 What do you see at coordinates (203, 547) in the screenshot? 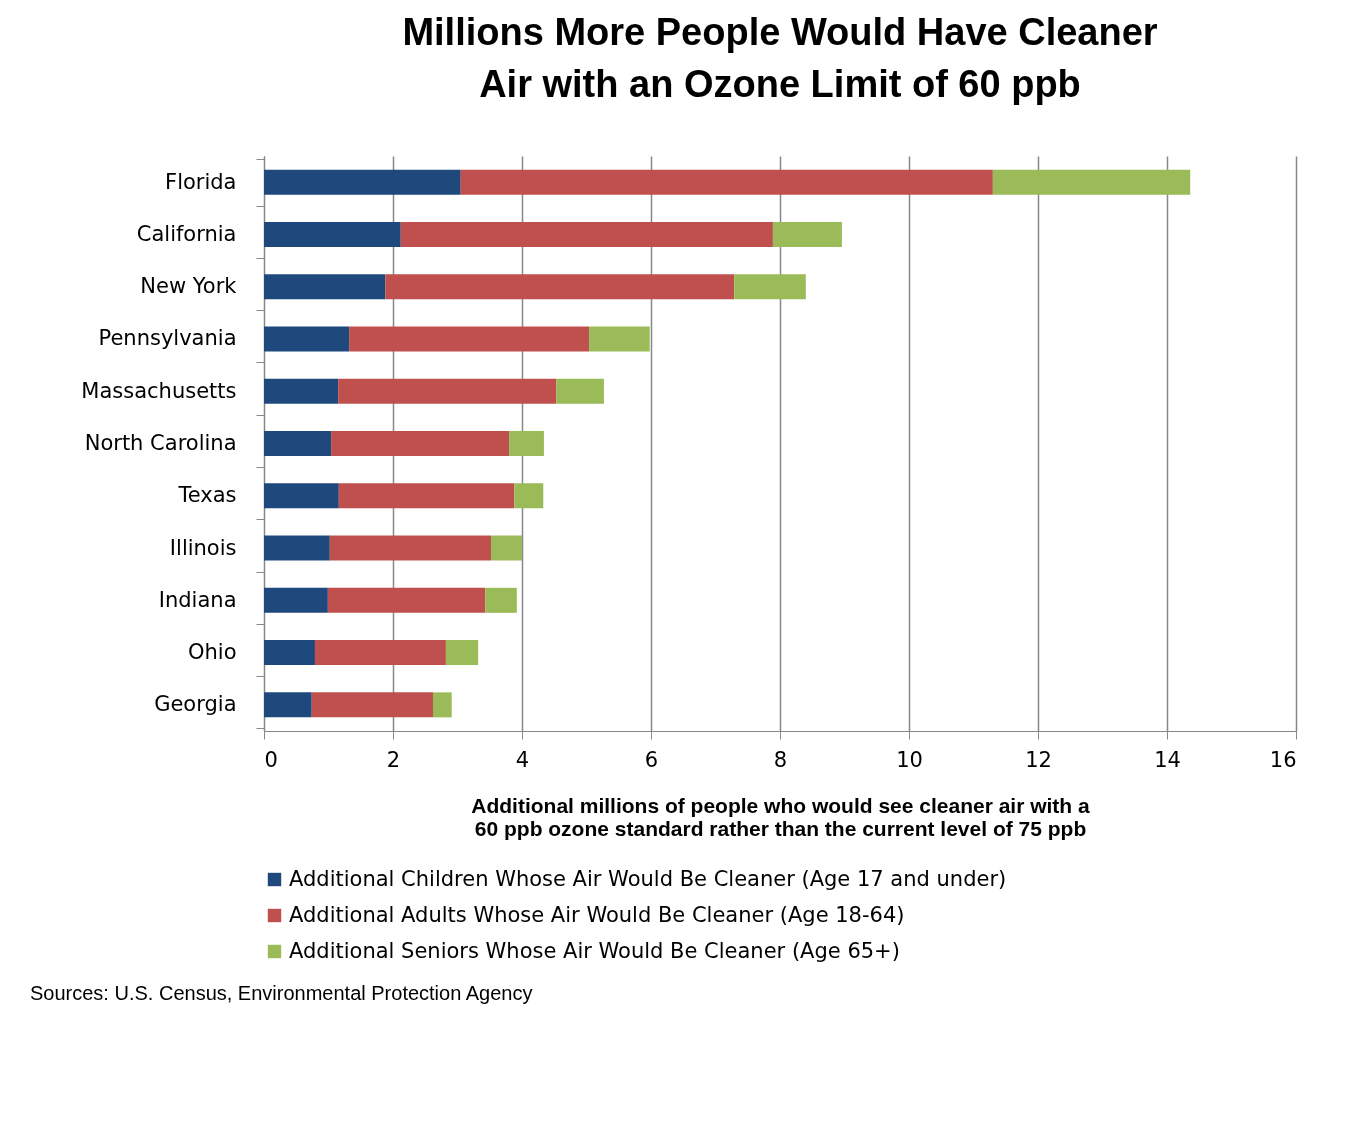
I see `y-tick-label: Illinois` at bounding box center [203, 547].